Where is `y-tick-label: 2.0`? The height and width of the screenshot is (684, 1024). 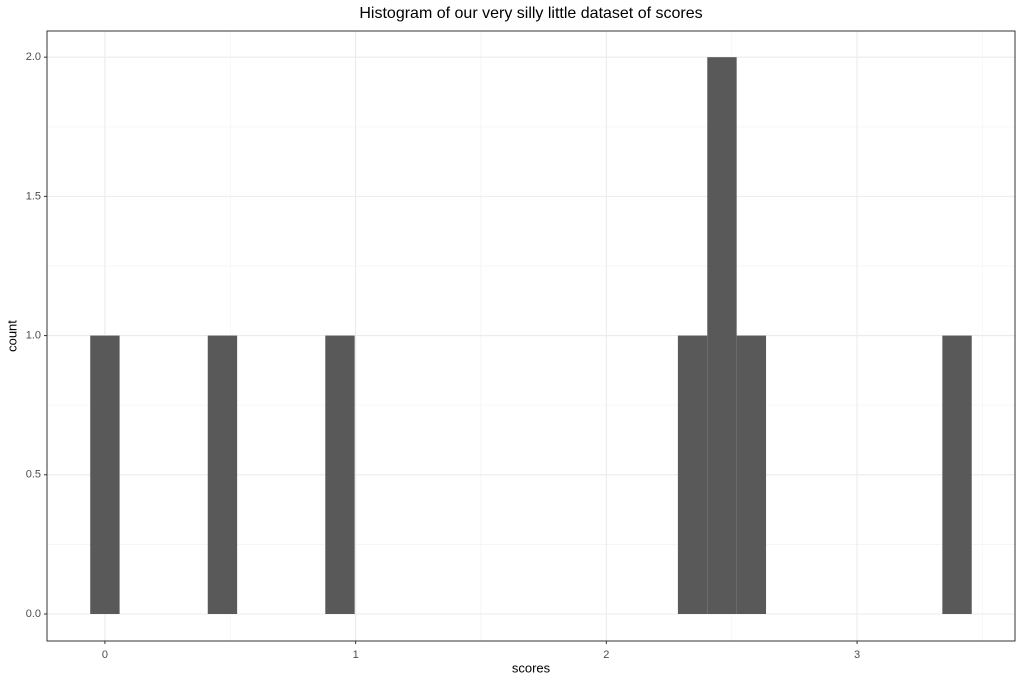 y-tick-label: 2.0 is located at coordinates (33, 57).